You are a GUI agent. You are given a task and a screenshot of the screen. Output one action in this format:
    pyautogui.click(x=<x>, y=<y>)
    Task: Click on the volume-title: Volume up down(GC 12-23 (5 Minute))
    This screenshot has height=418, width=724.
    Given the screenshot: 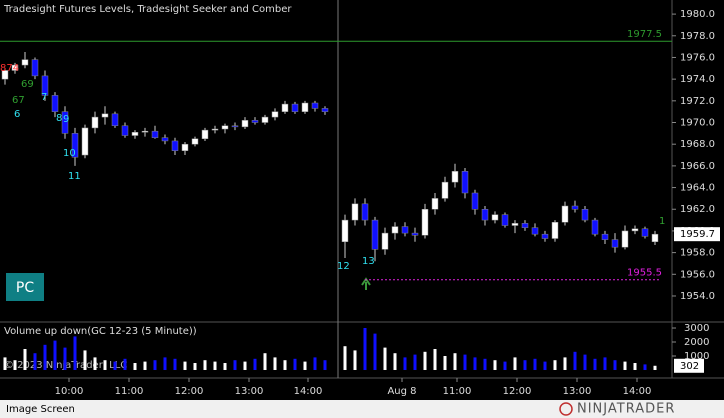 What is the action you would take?
    pyautogui.click(x=100, y=331)
    